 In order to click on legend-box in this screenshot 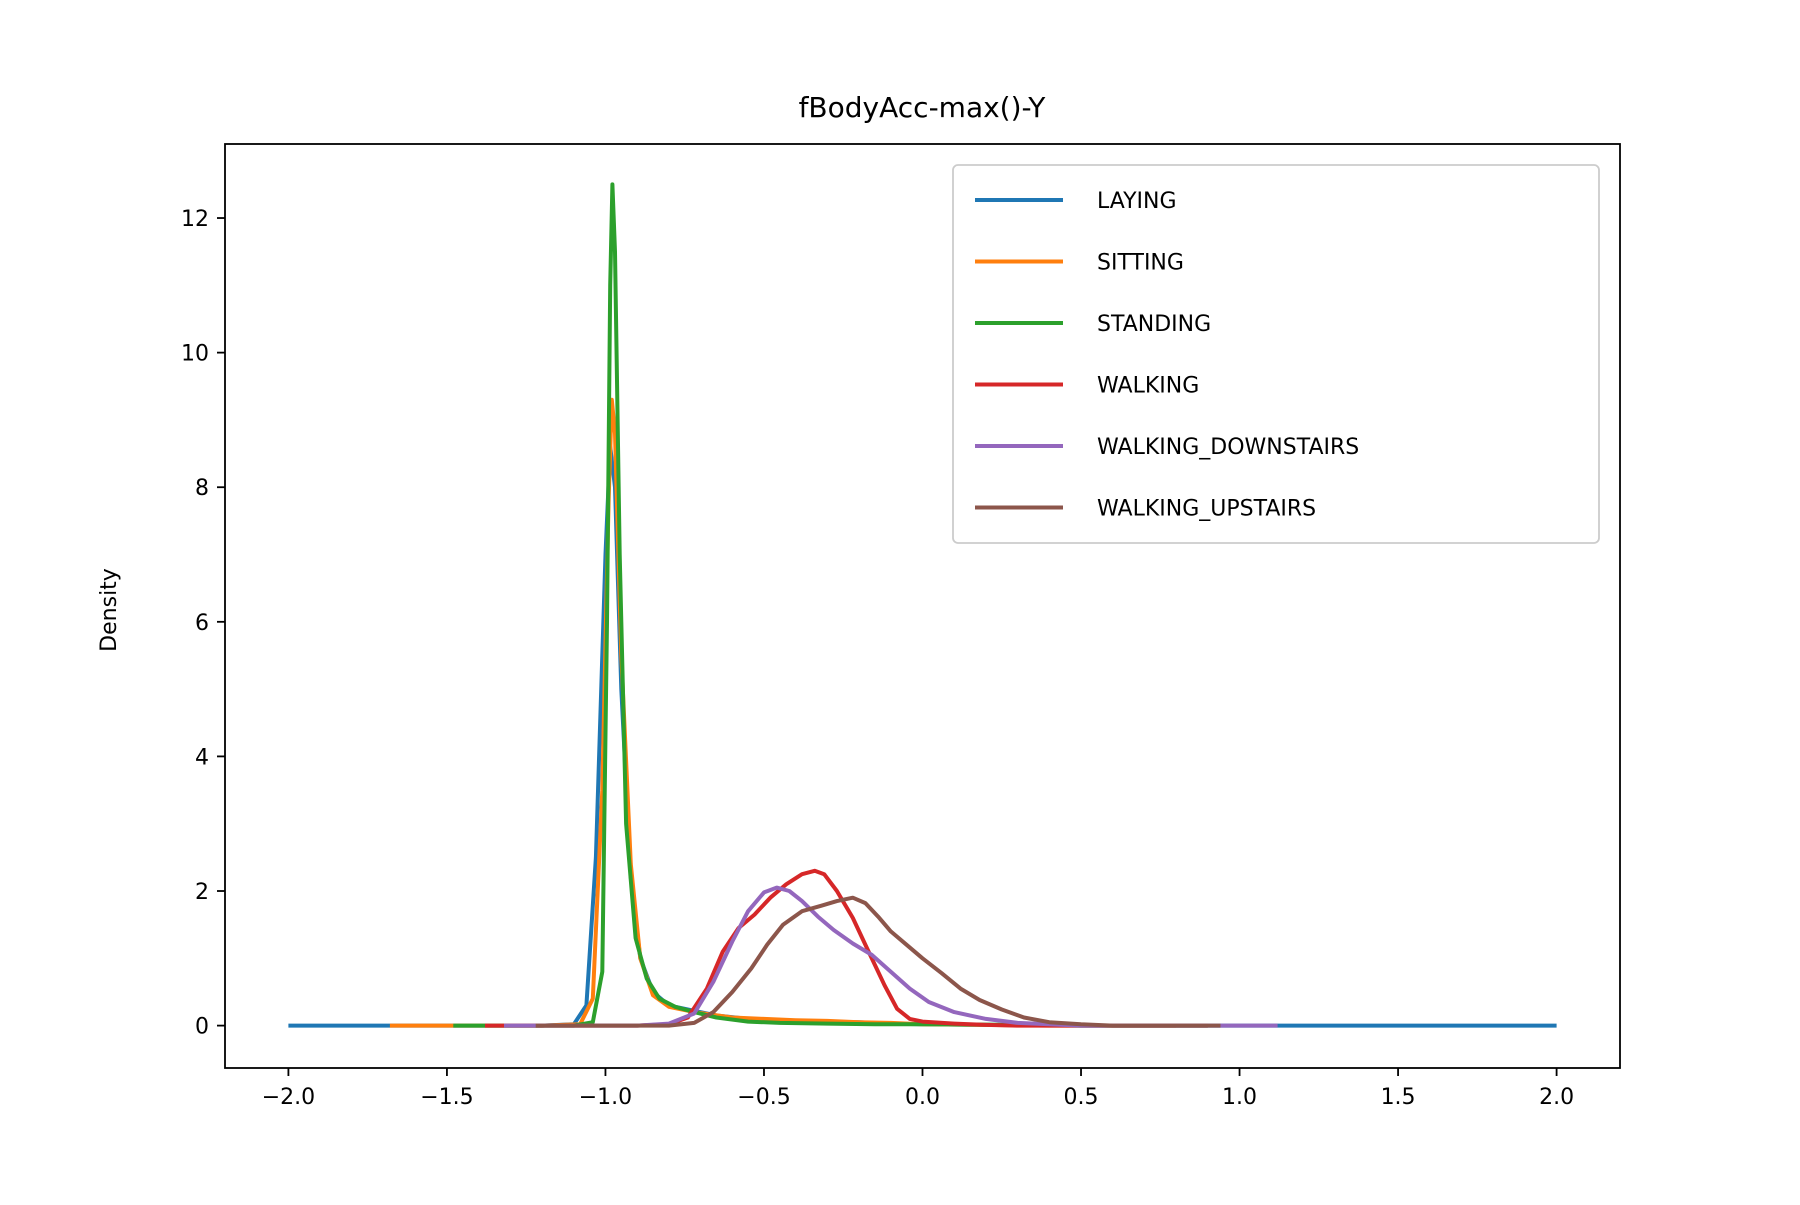, I will do `click(1276, 354)`.